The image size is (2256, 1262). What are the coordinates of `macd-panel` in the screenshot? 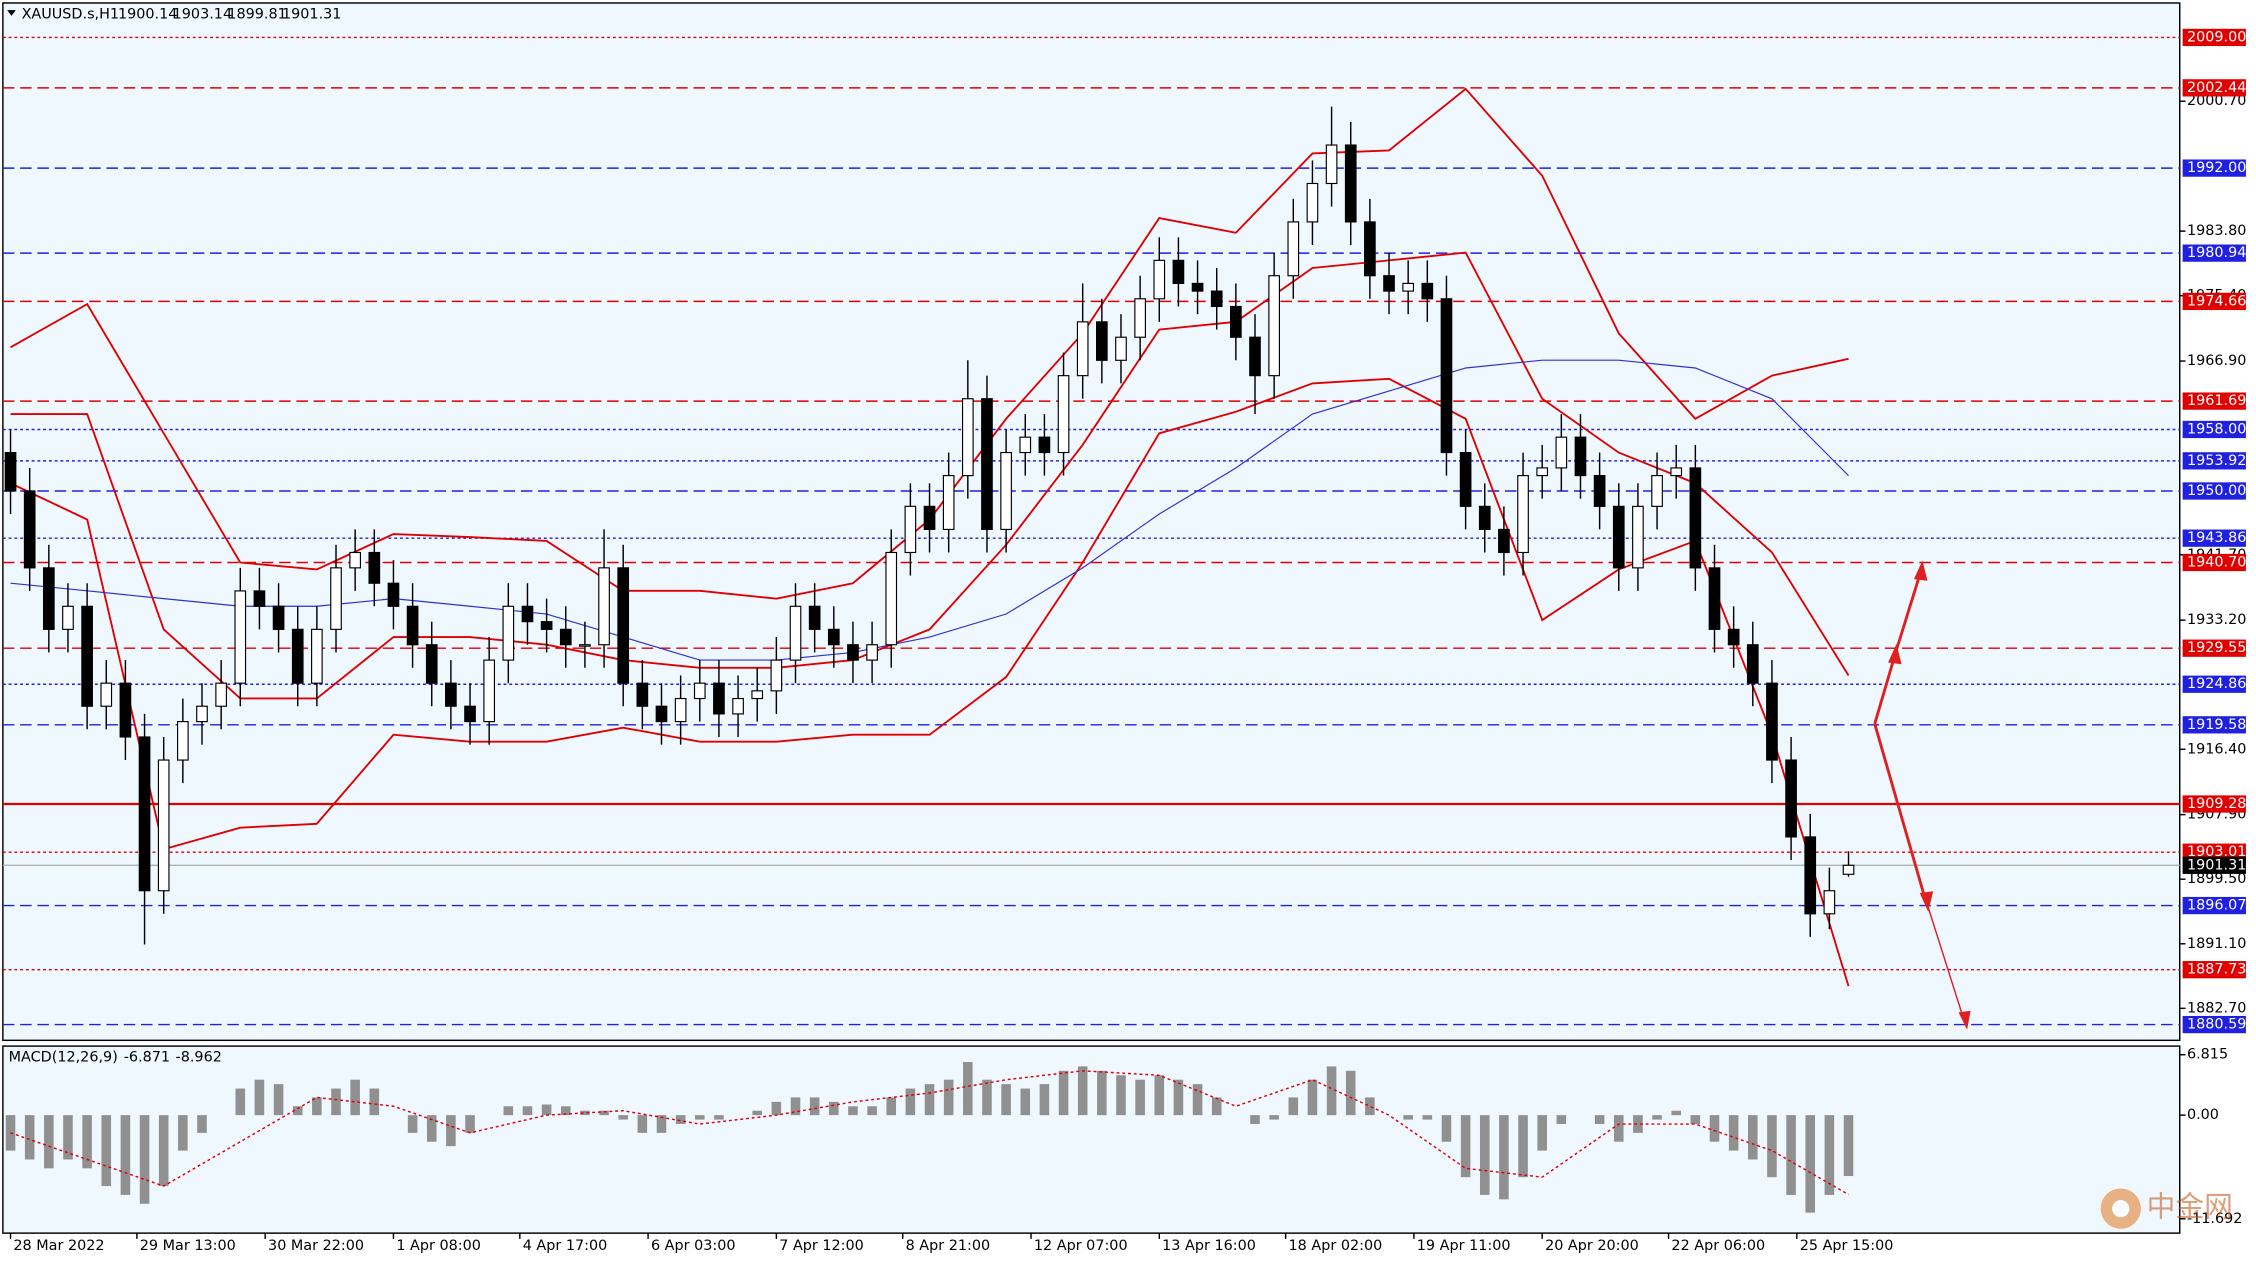 It's located at (1091, 1139).